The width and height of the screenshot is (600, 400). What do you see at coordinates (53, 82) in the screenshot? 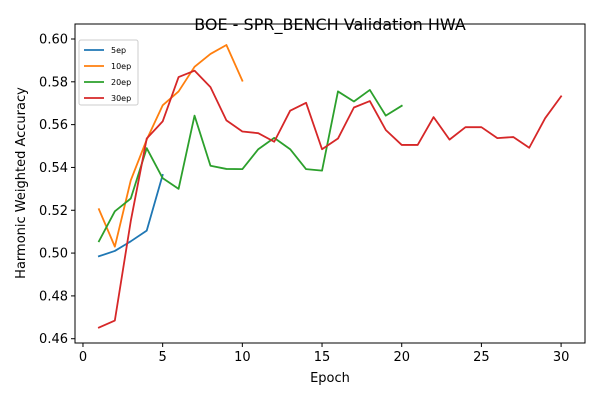
I see `y-tick-label: 0.58` at bounding box center [53, 82].